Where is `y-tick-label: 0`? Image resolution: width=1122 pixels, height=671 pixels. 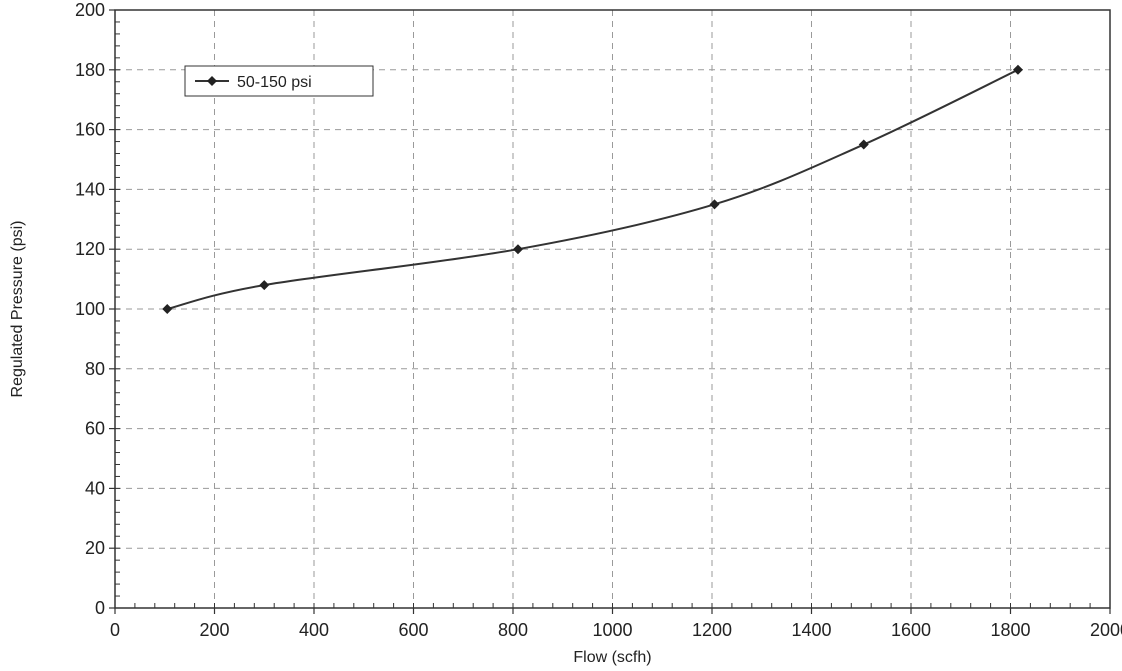 y-tick-label: 0 is located at coordinates (100, 608).